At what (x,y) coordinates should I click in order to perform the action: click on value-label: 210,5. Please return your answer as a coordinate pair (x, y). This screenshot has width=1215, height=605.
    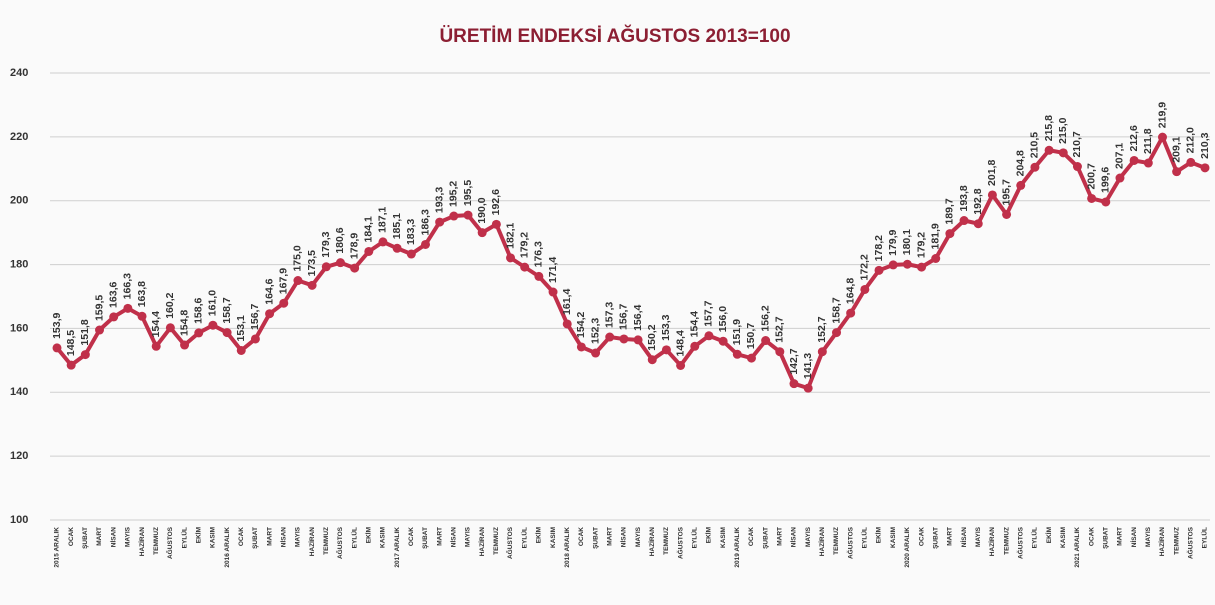
    Looking at the image, I should click on (1035, 145).